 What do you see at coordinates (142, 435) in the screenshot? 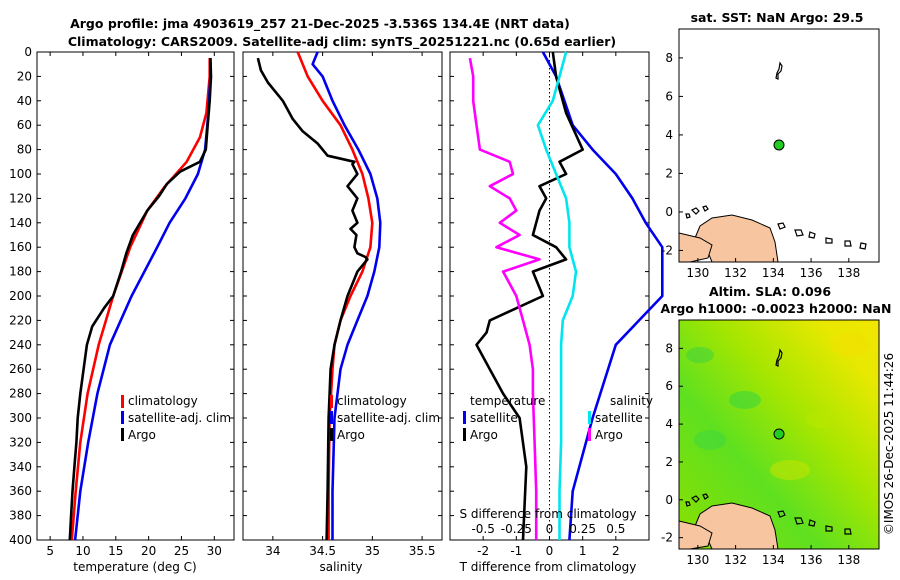
I see `legend-label-argo: Argo` at bounding box center [142, 435].